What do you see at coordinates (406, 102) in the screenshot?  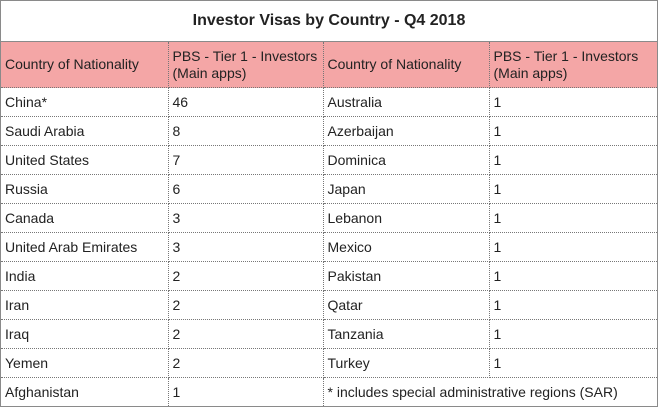 I see `right-country-cell: Australia` at bounding box center [406, 102].